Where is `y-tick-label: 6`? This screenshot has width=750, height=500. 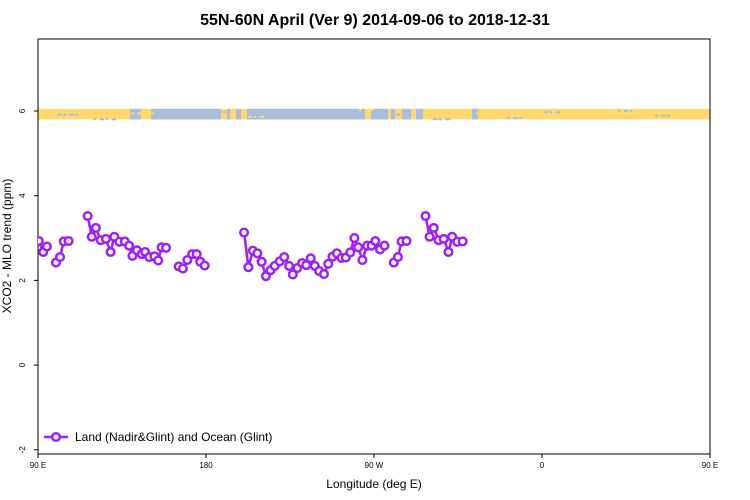 y-tick-label: 6 is located at coordinates (22, 110).